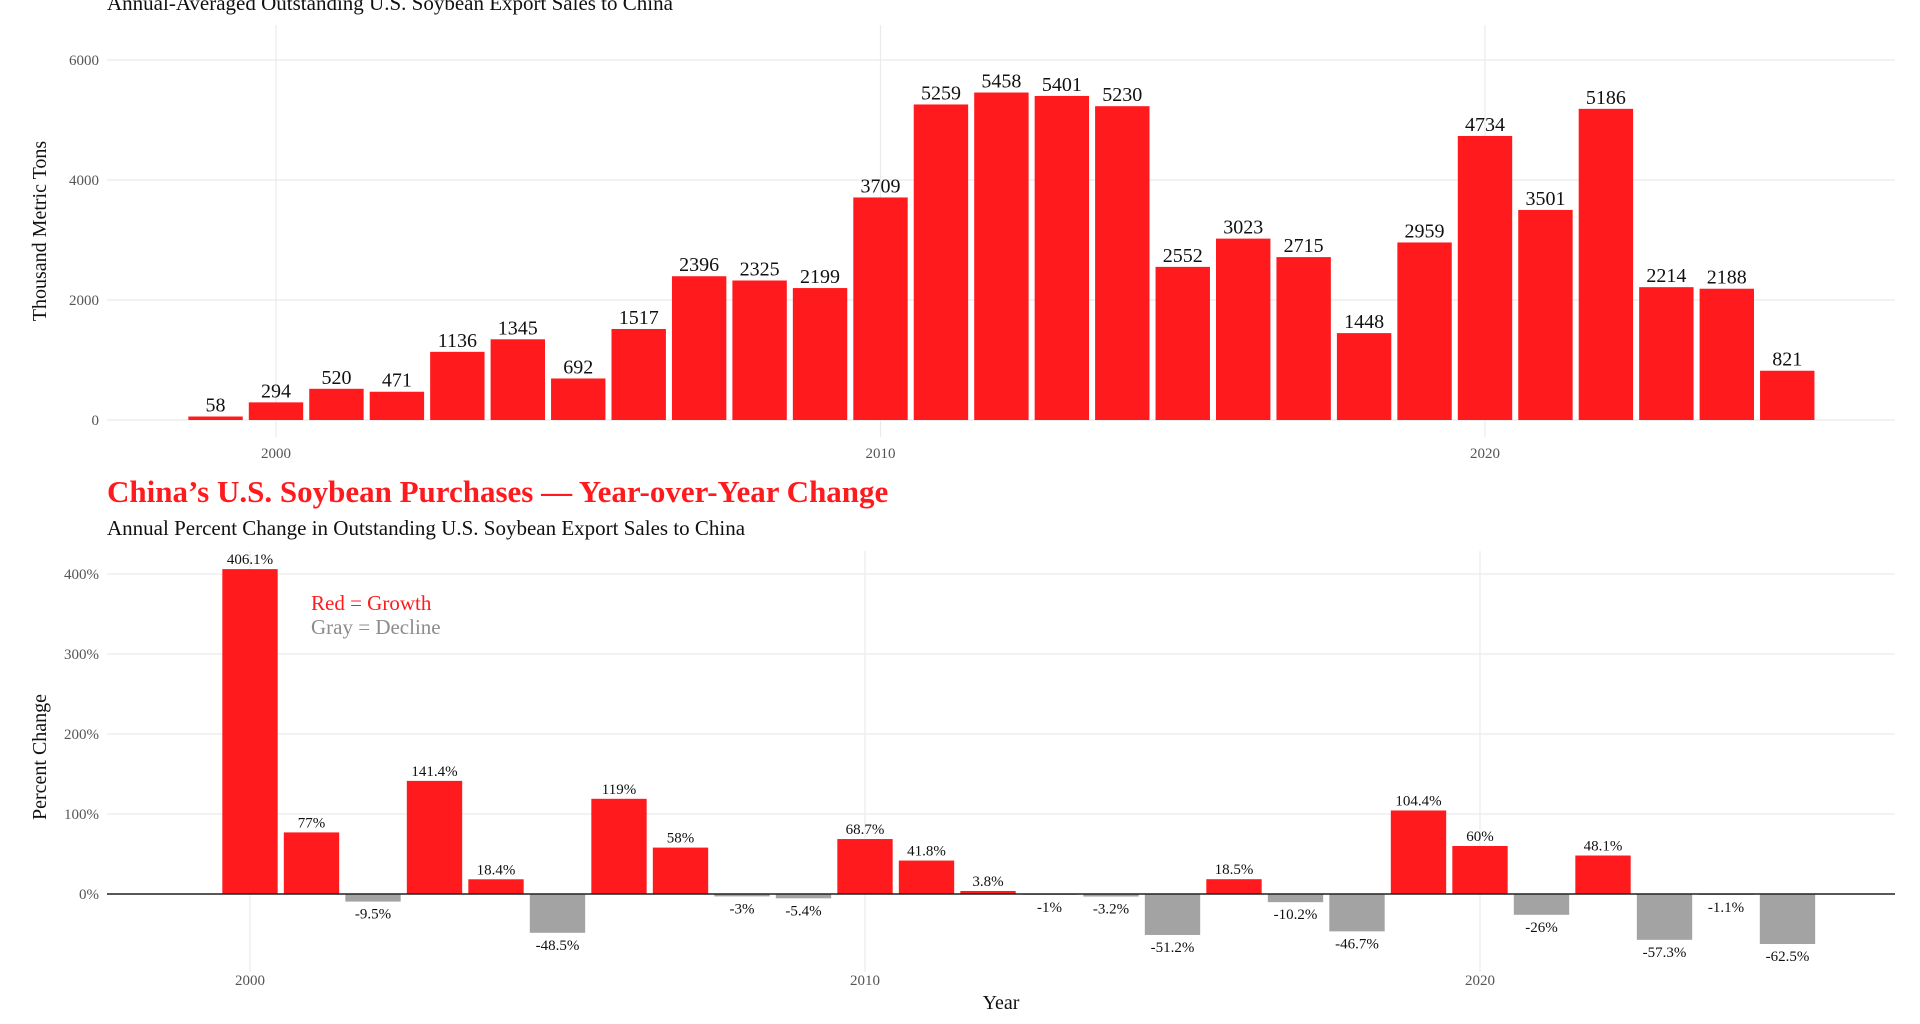 Image resolution: width=1920 pixels, height=1024 pixels. Describe the element at coordinates (1545, 199) in the screenshot. I see `top-bar-label-2021: 3501` at that location.